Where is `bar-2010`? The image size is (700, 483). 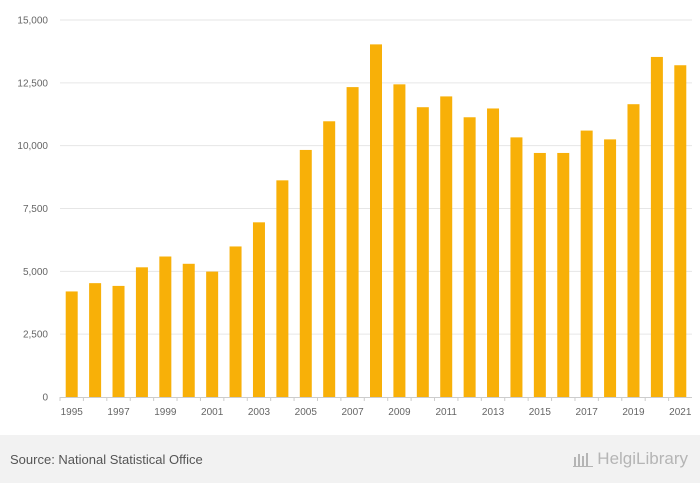 bar-2010 is located at coordinates (422, 252).